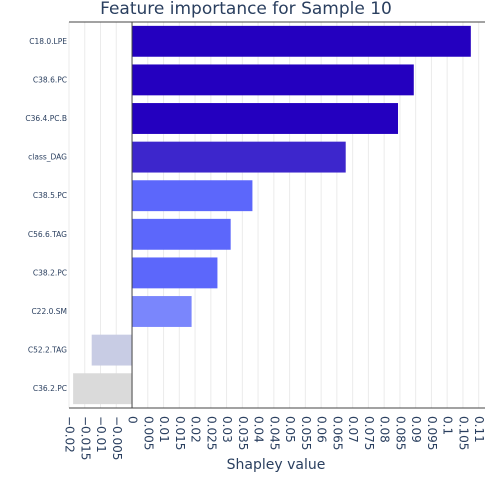 The height and width of the screenshot is (483, 495). What do you see at coordinates (49, 311) in the screenshot?
I see `y-tick-label: C22.0.SM` at bounding box center [49, 311].